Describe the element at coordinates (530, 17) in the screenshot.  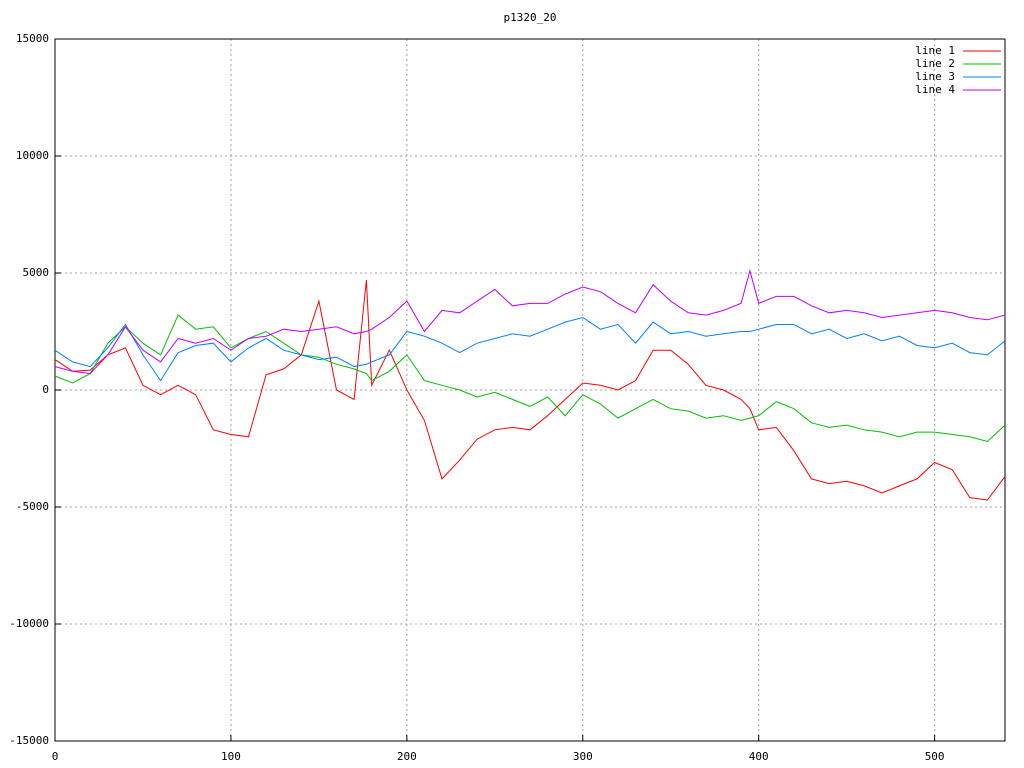
I see `chart-title: p1320_20` at that location.